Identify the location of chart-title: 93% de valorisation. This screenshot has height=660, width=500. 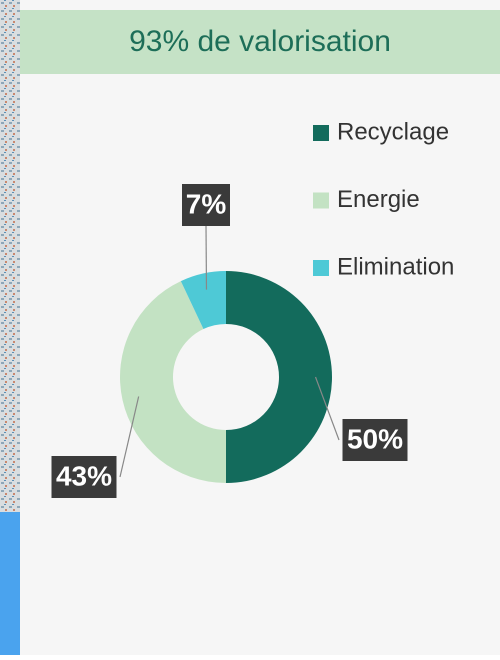
(260, 41).